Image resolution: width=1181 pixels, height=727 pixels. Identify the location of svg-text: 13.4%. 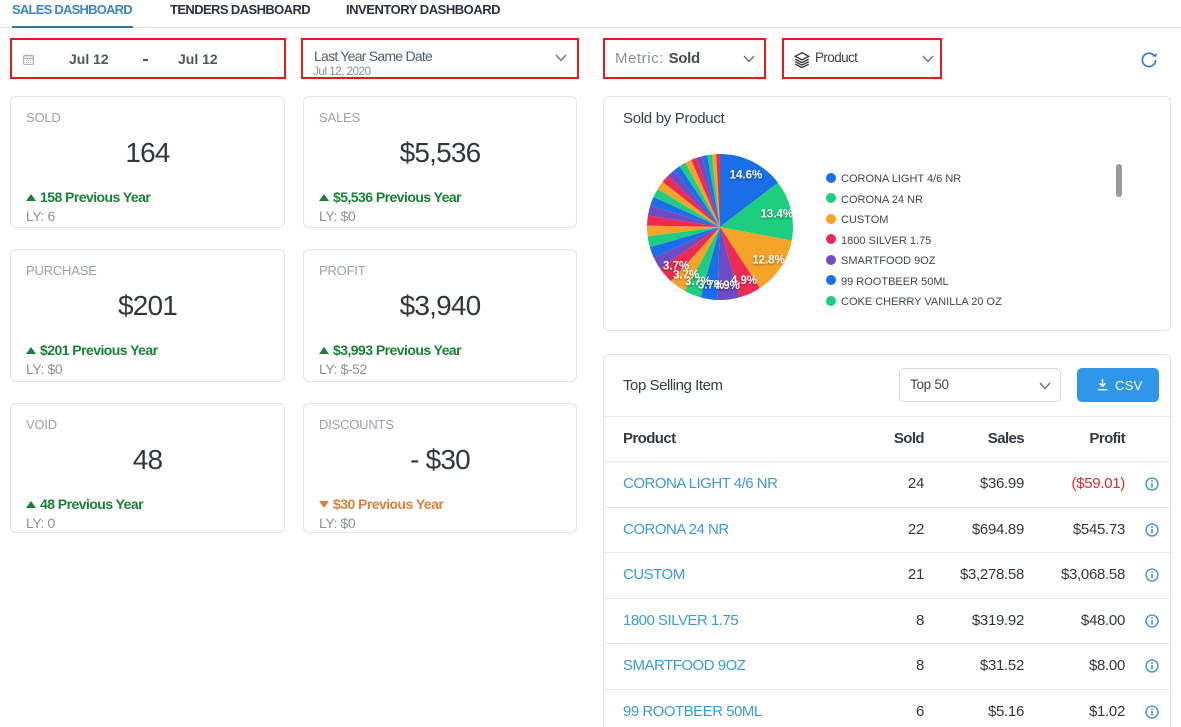
(776, 215).